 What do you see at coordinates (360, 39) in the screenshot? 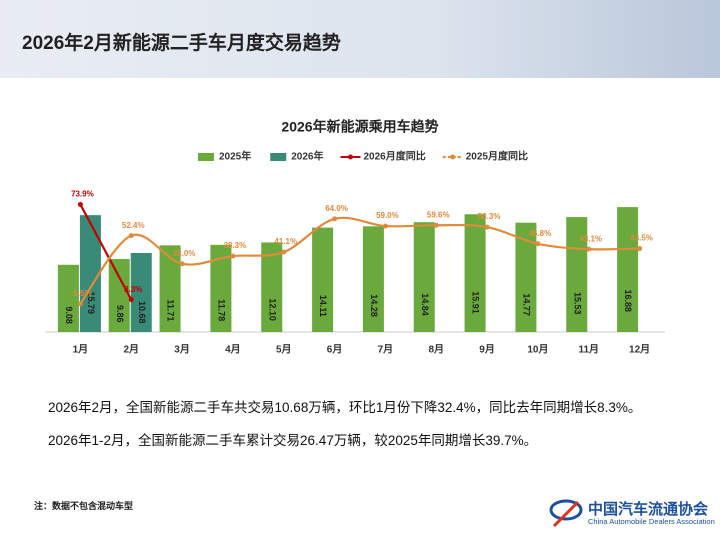
I see `header: 2026年2月新能源二手车月度交易趋势` at bounding box center [360, 39].